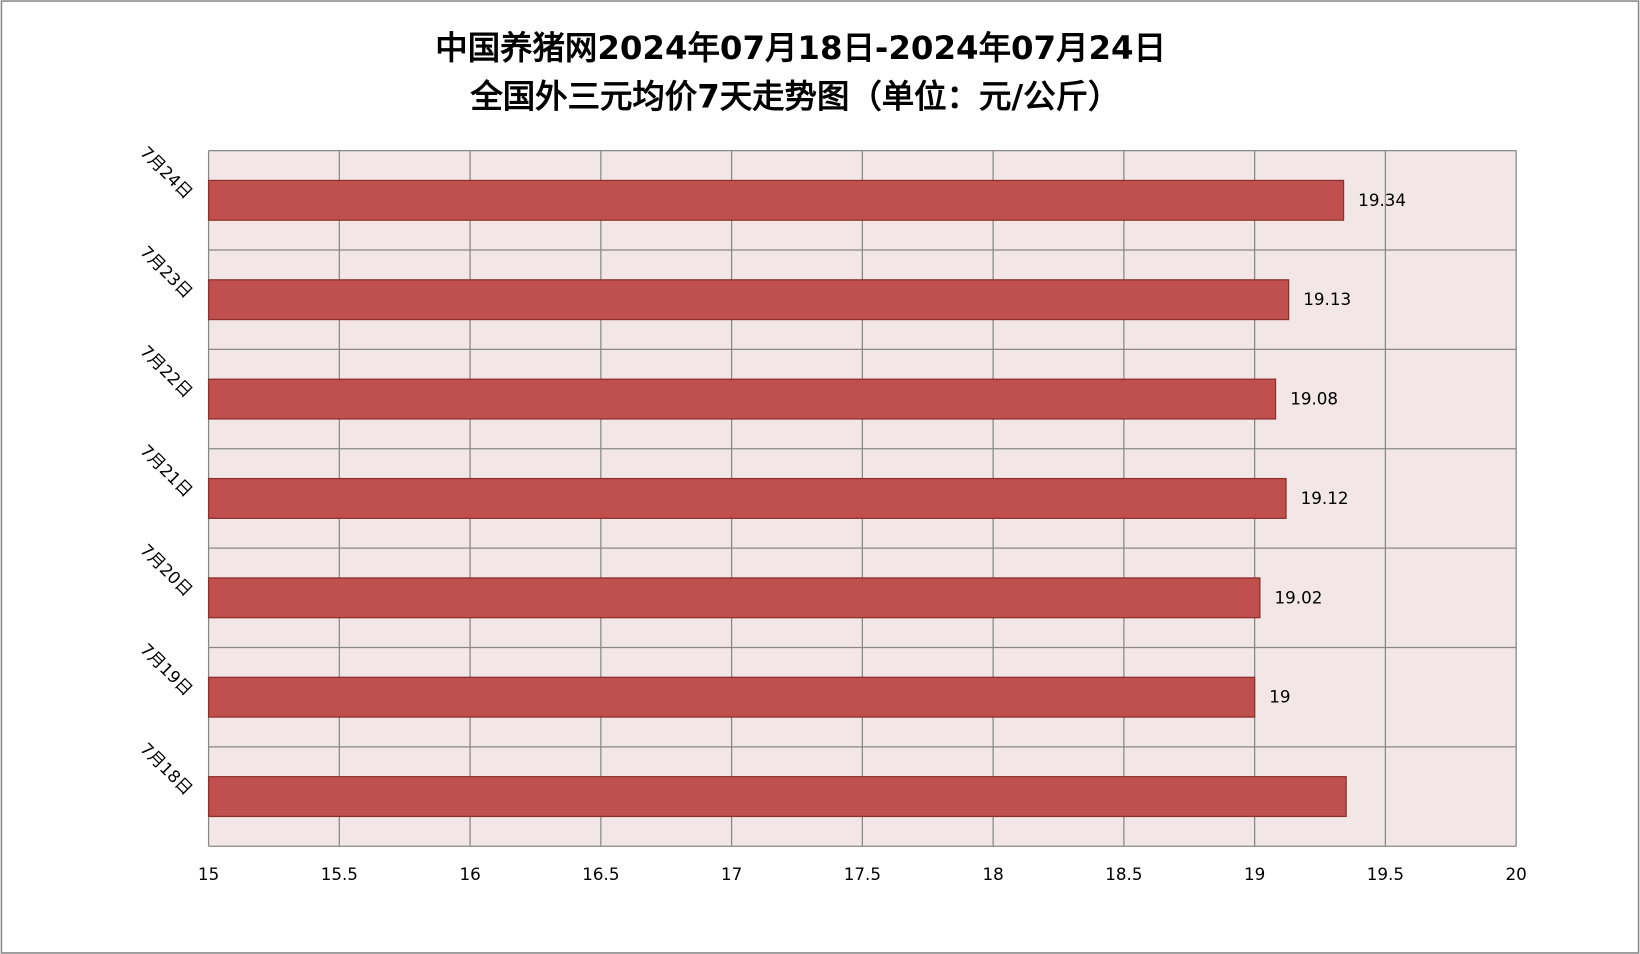 This screenshot has width=1640, height=954. What do you see at coordinates (1327, 299) in the screenshot?
I see `data-label: 19.13` at bounding box center [1327, 299].